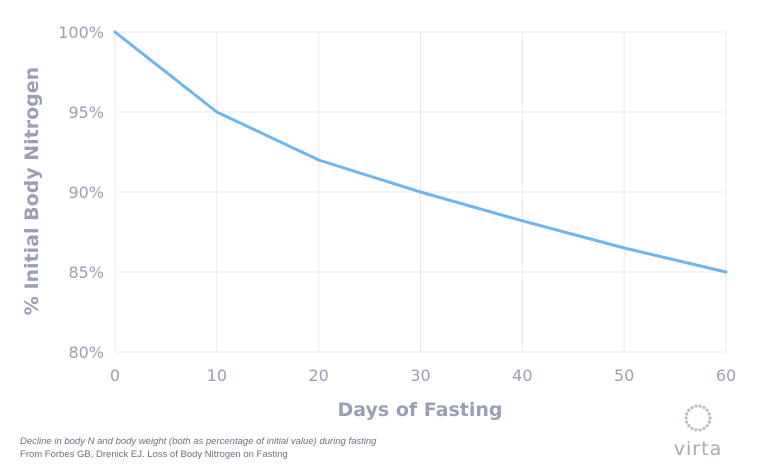  I want to click on y-axis-ticks: 80% 85% 90% 95% 100%, so click(81, 192).